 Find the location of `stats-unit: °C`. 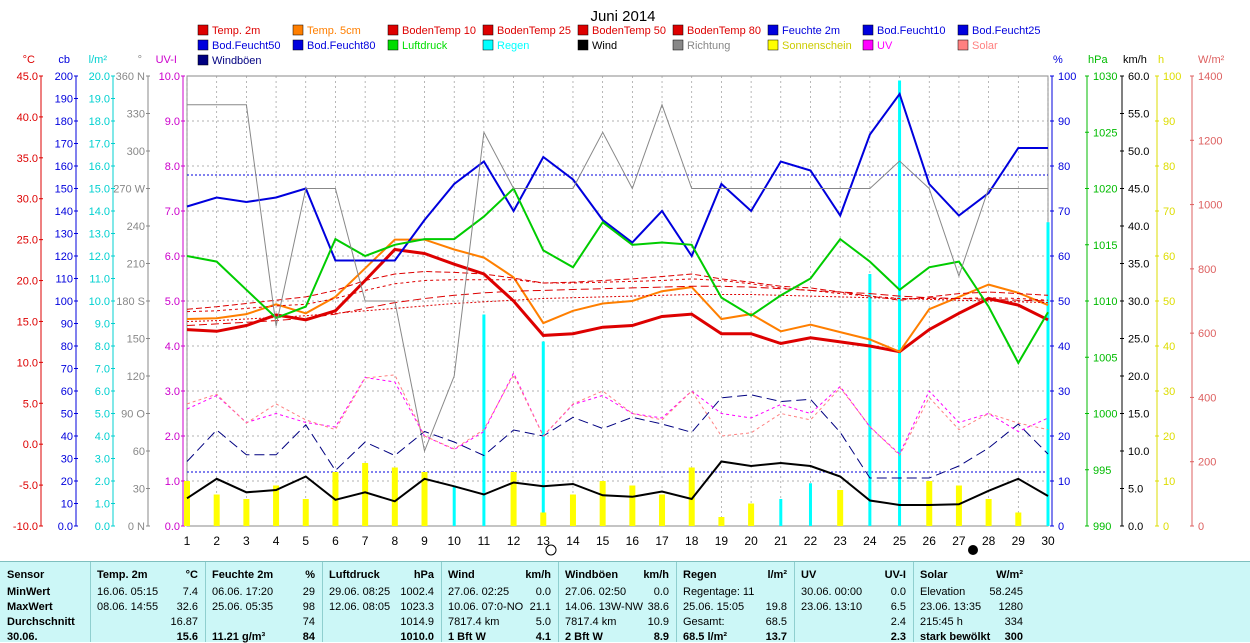

stats-unit: °C is located at coordinates (191, 575).